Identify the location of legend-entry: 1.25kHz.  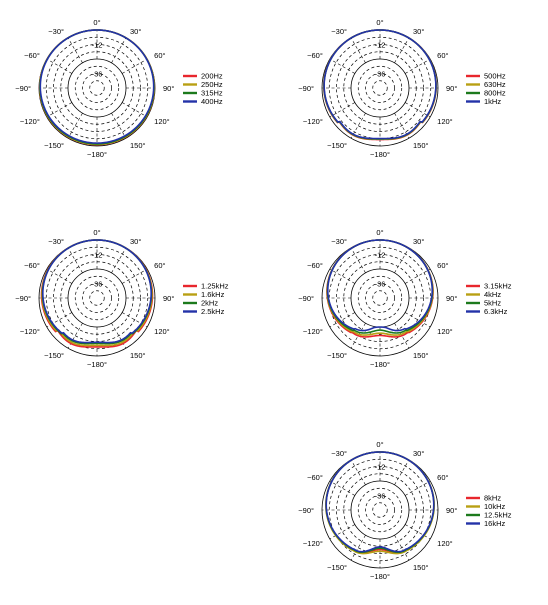
(215, 286).